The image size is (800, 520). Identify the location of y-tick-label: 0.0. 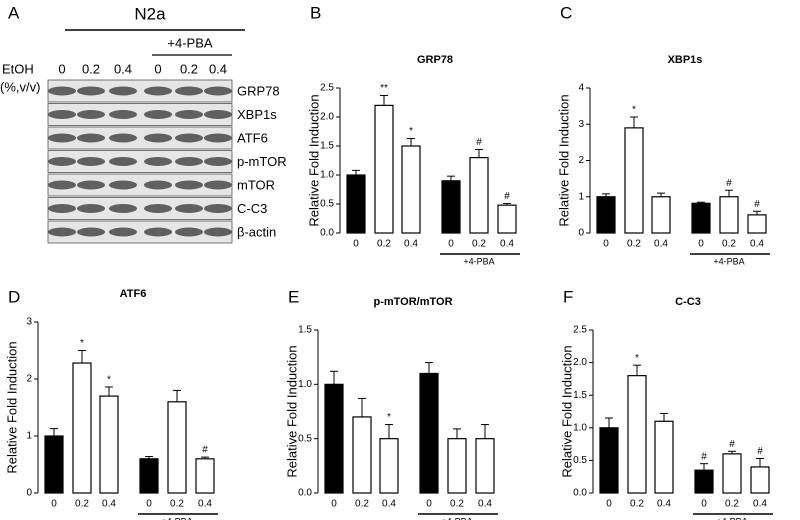
(580, 493).